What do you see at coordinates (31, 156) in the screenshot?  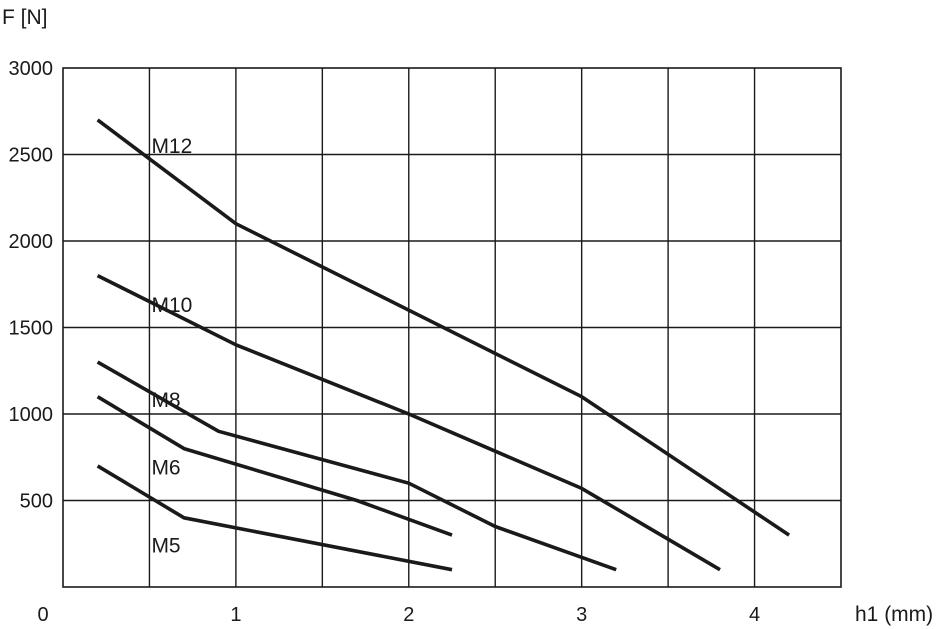 I see `y-tick-label: 2500` at bounding box center [31, 156].